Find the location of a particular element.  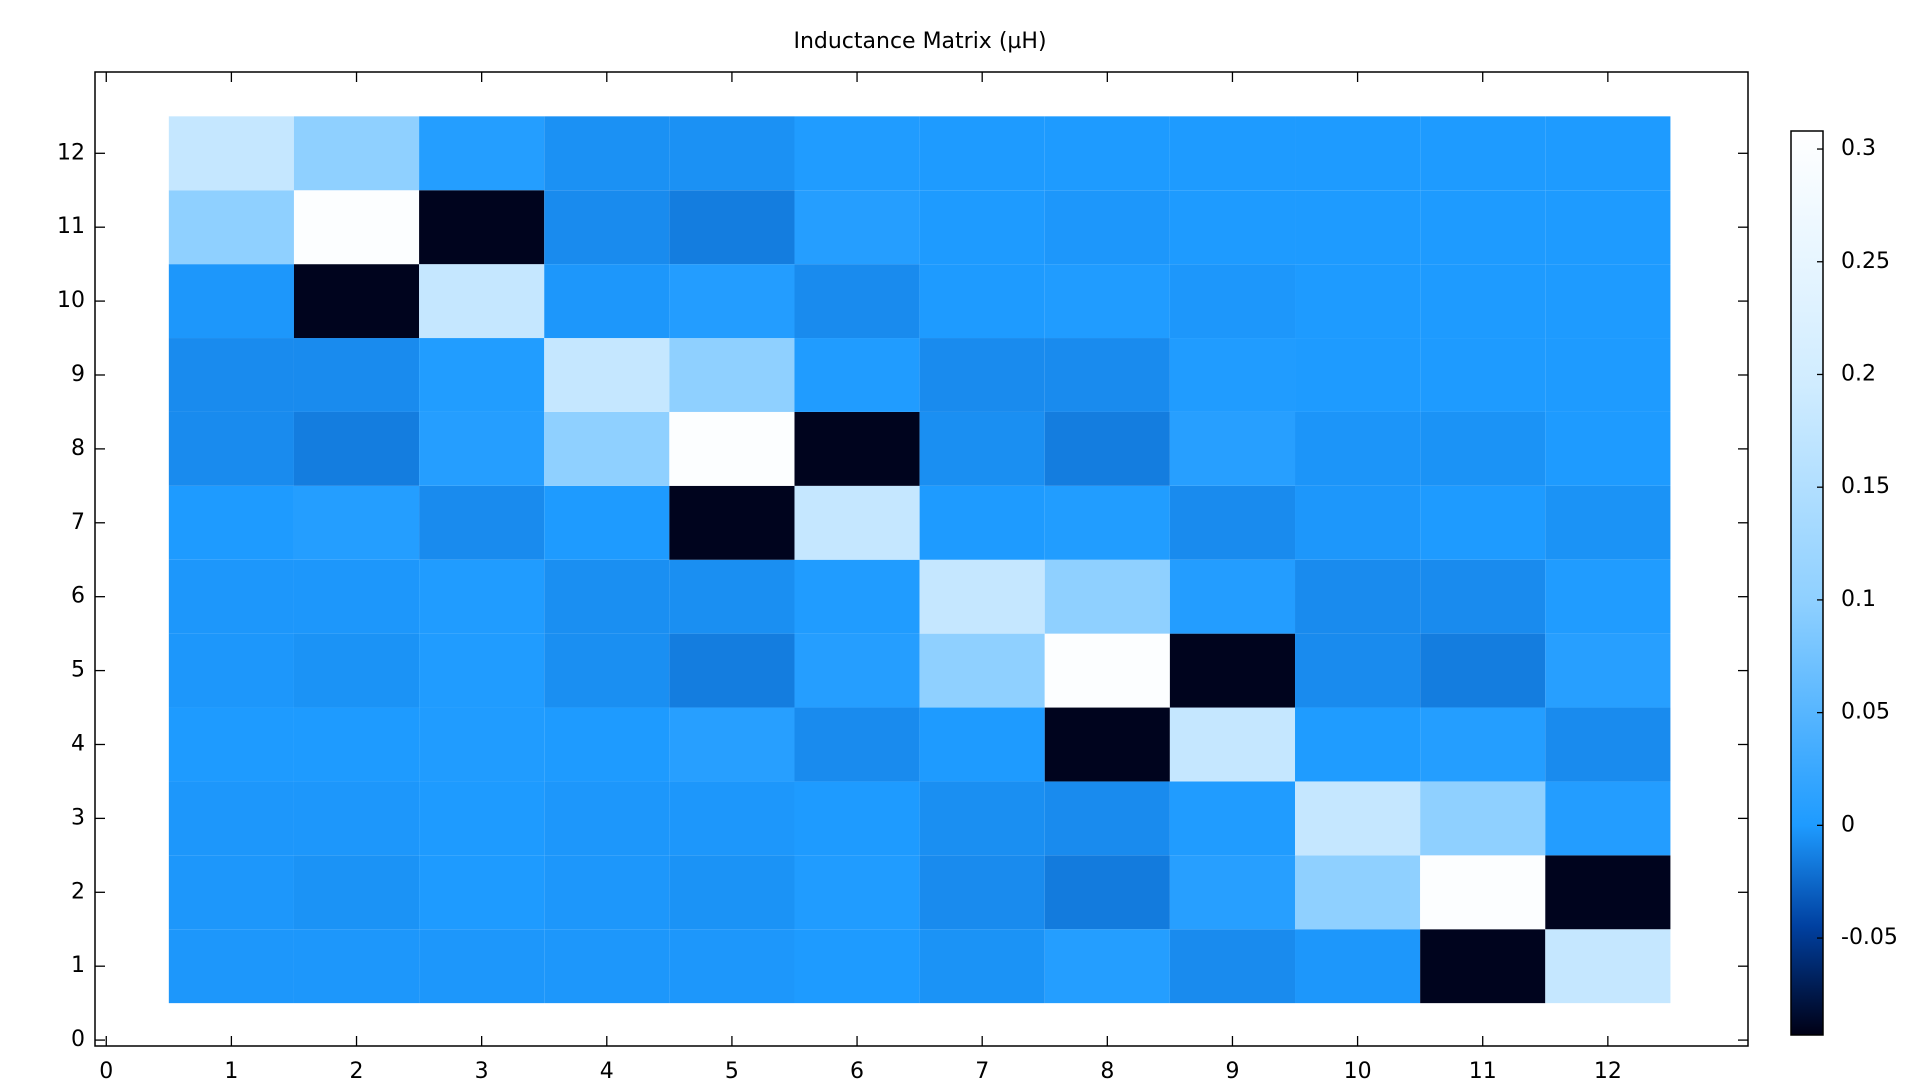

y-tick-label: 9 is located at coordinates (78, 374).